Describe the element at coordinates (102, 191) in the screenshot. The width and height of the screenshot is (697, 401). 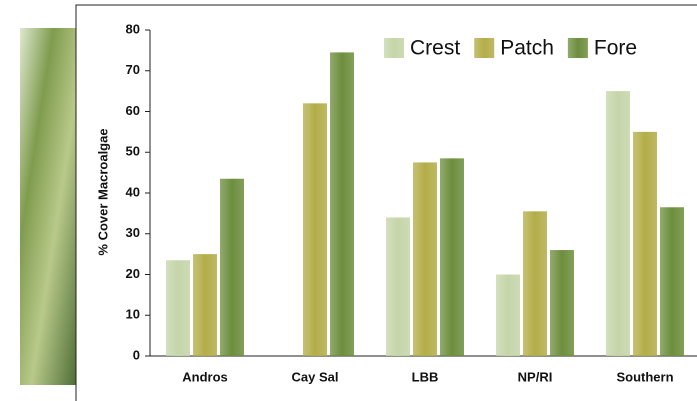
I see `y-axis-label: % Cover Macroalgae` at that location.